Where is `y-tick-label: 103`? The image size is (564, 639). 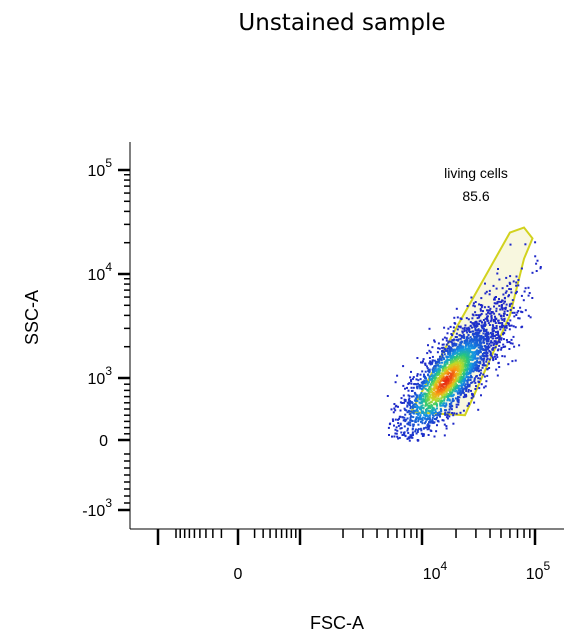
y-tick-label: 103 is located at coordinates (100, 376).